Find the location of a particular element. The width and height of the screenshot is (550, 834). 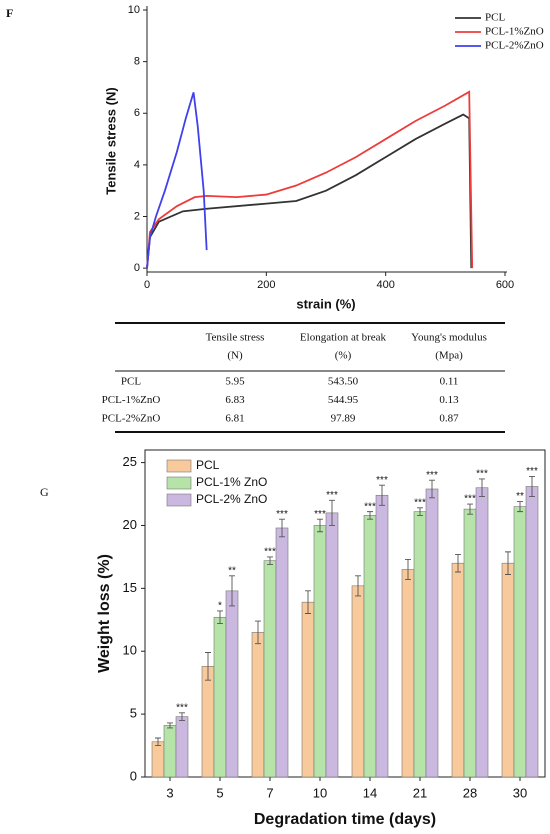

panel-label: G is located at coordinates (44, 492).